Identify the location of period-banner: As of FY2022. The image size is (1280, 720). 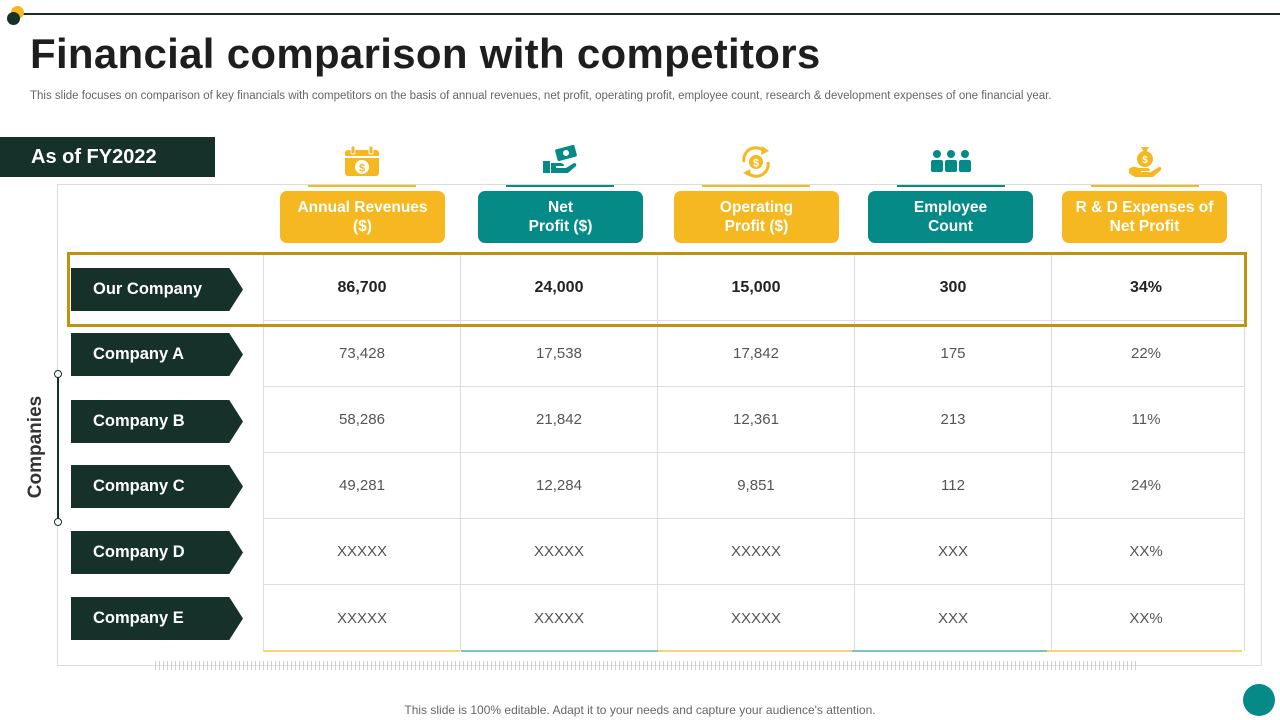
(107, 157).